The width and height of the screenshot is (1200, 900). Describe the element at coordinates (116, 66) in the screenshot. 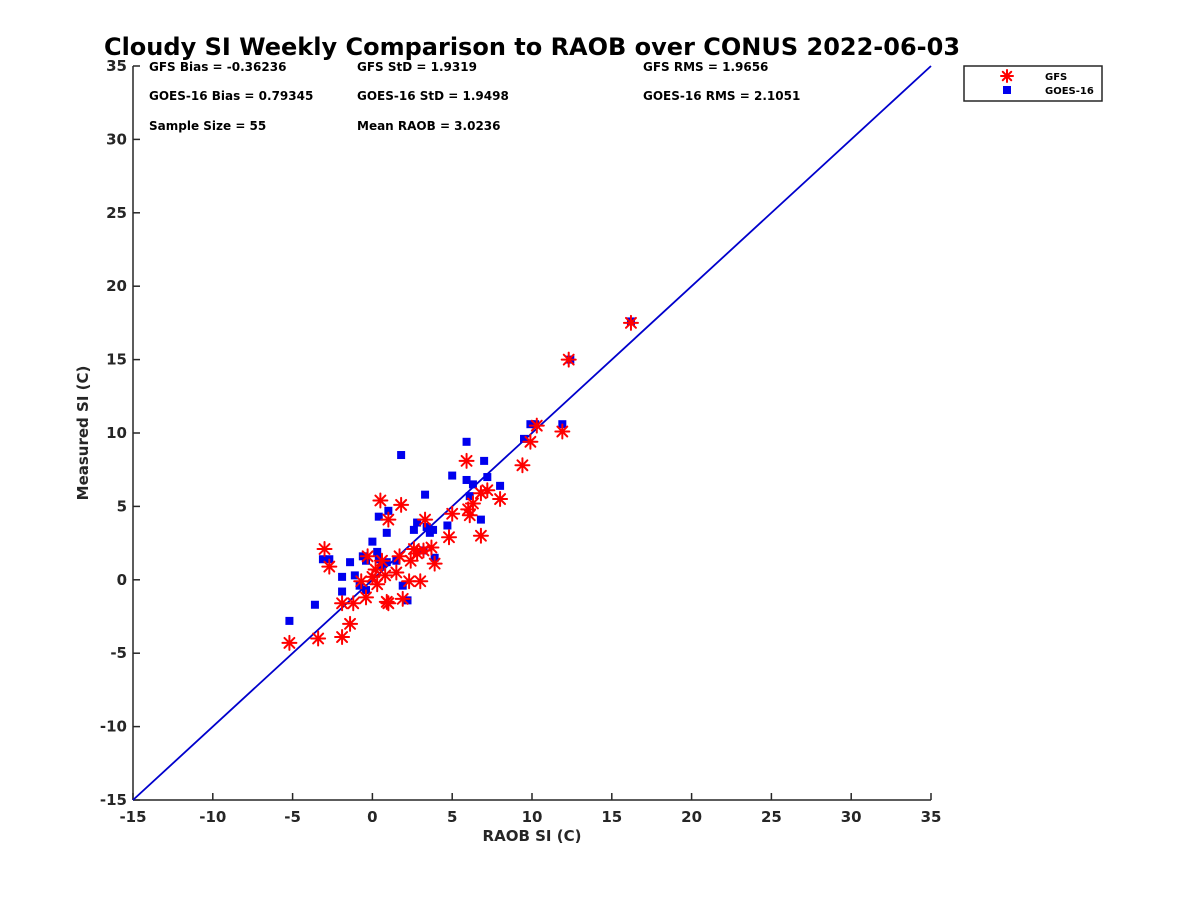

I see `y-tick-label: 35` at that location.